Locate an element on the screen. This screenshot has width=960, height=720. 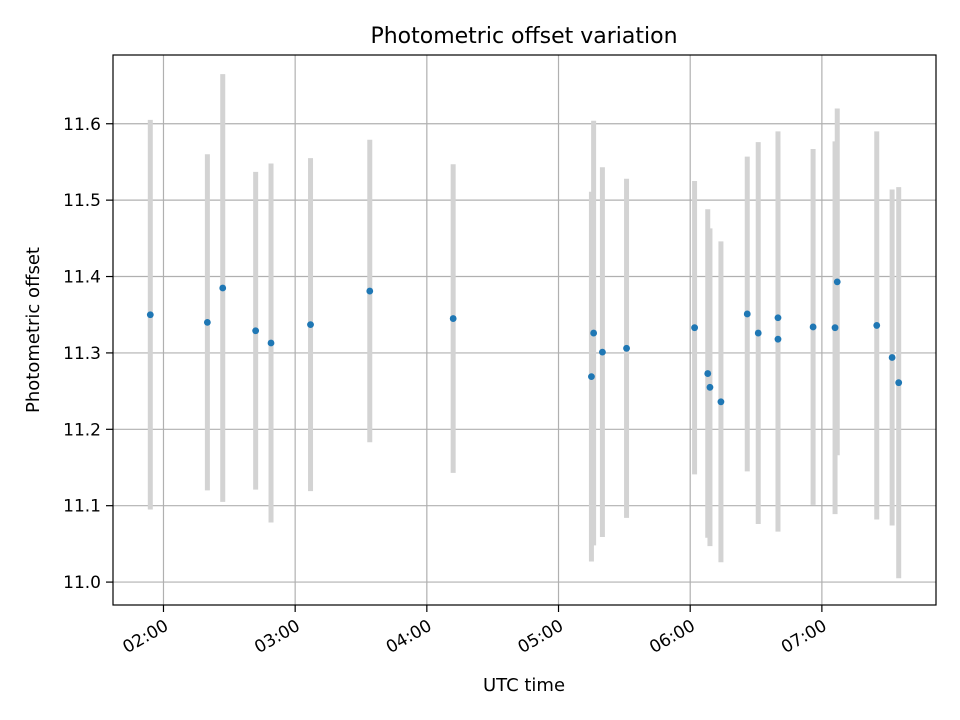
y-axis-label: Photometric offset is located at coordinates (33, 330).